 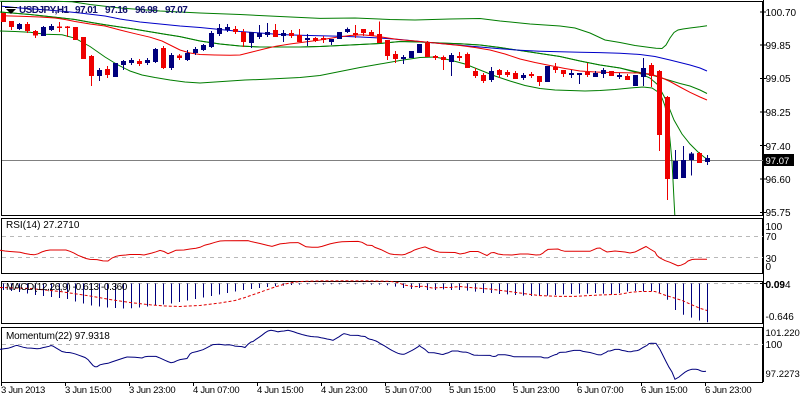 What do you see at coordinates (778, 147) in the screenshot?
I see `svg-text: 97.40` at bounding box center [778, 147].